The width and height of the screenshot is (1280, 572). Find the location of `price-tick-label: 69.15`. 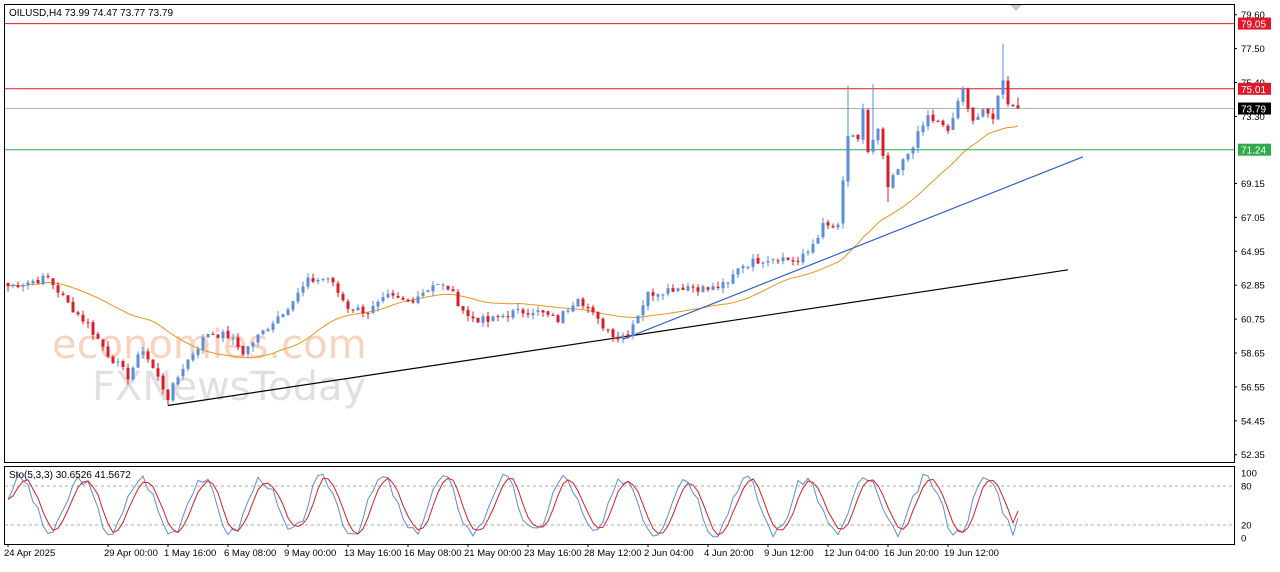

price-tick-label: 69.15 is located at coordinates (1253, 184).